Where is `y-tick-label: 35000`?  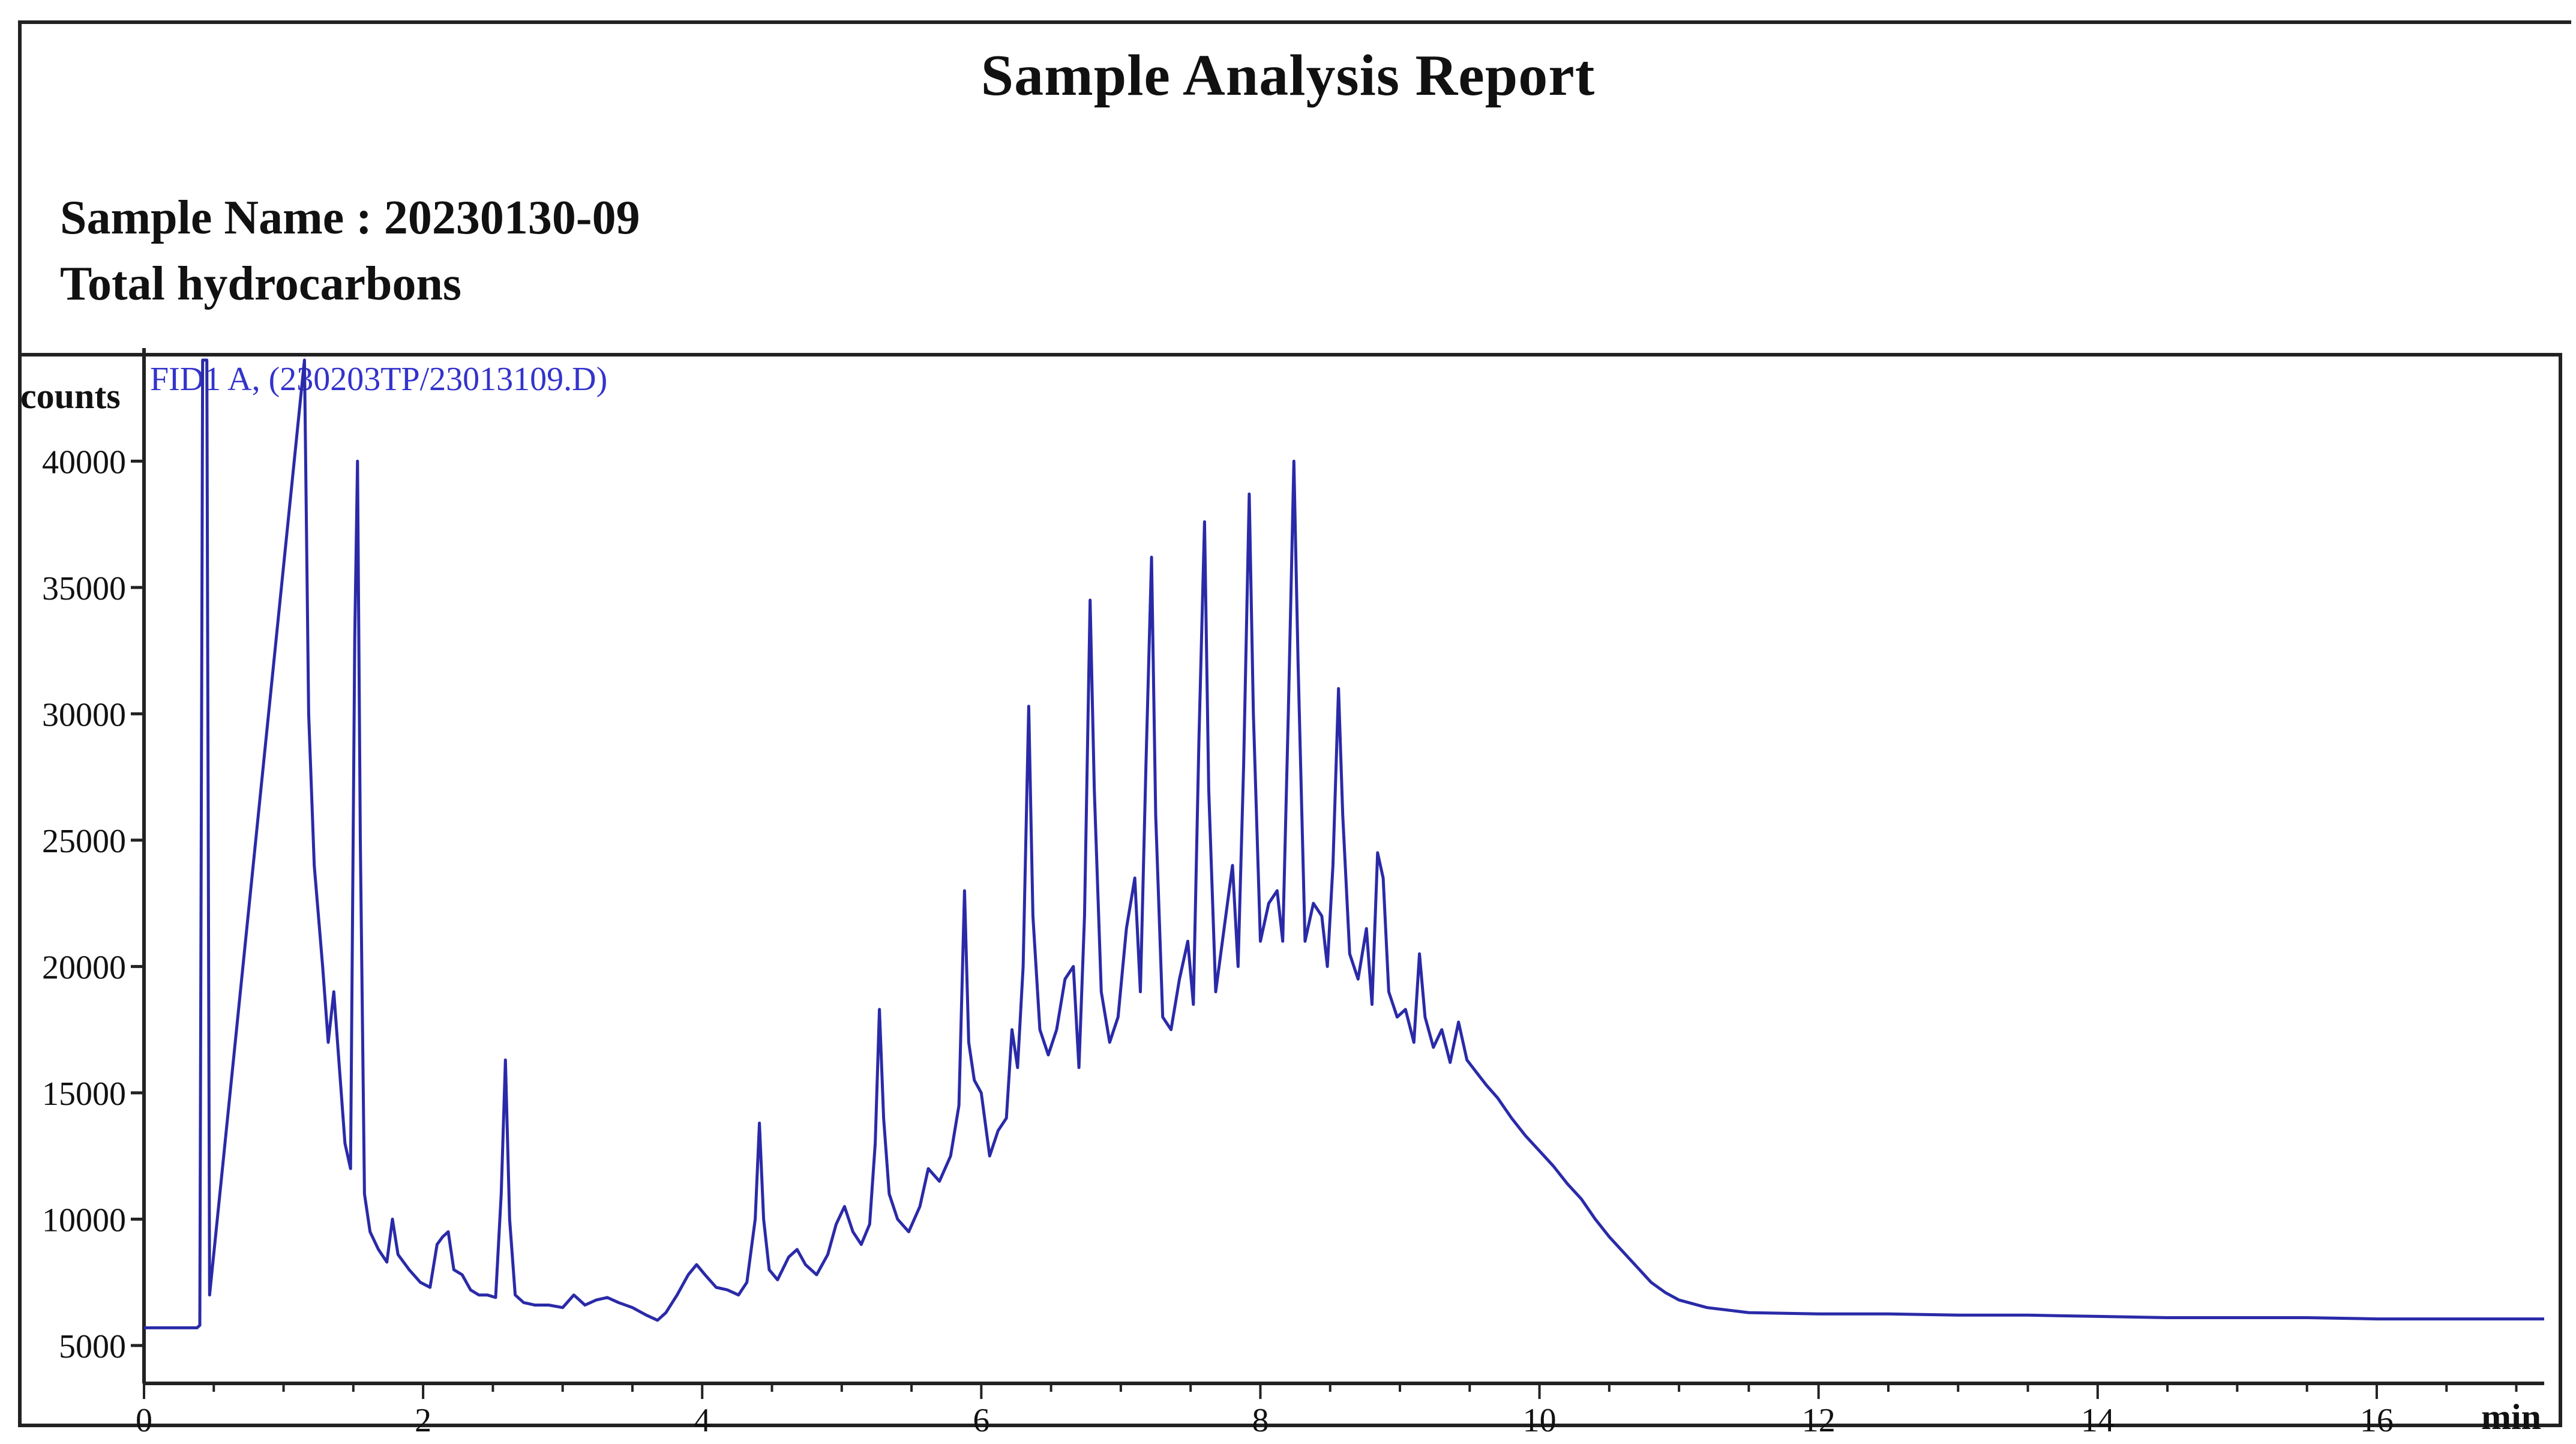
y-tick-label: 35000 is located at coordinates (84, 588).